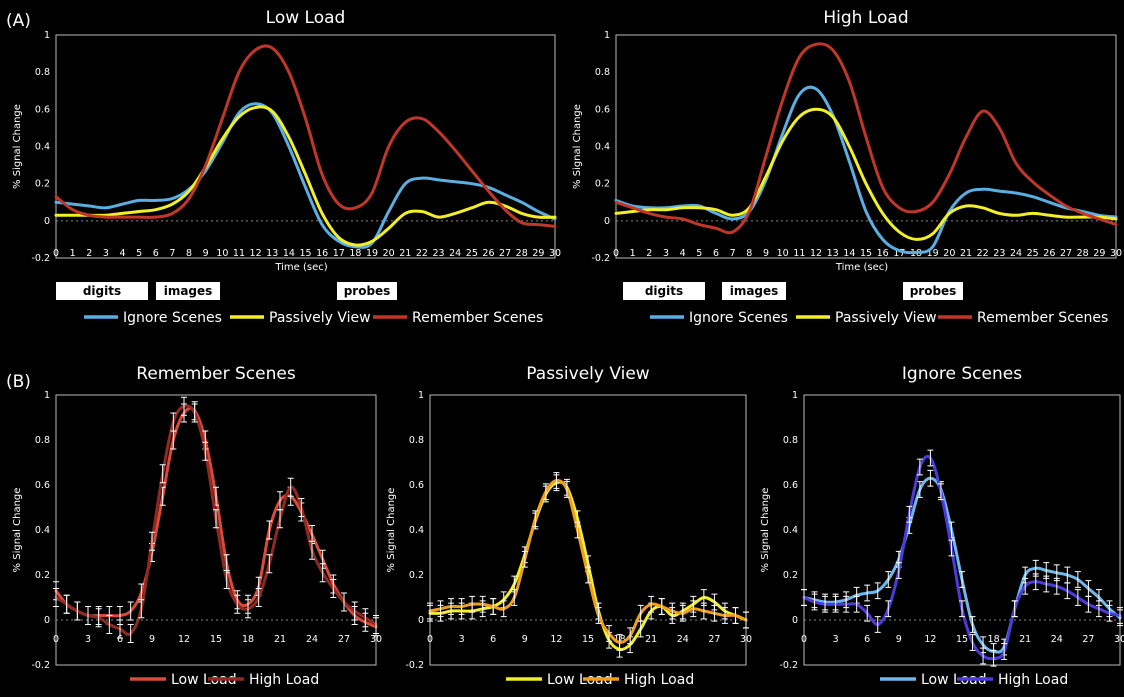 Image resolution: width=1124 pixels, height=697 pixels. I want to click on event-probes: probes, so click(367, 291).